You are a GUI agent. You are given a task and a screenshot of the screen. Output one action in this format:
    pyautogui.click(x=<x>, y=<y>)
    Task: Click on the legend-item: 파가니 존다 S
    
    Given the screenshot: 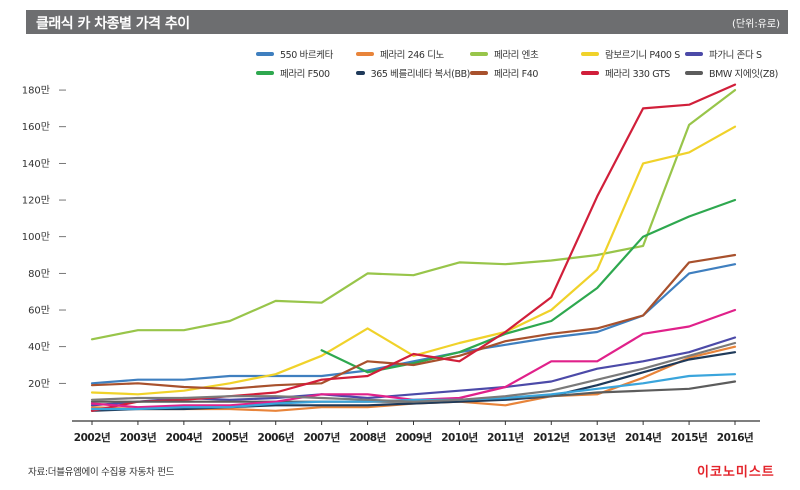 What is the action you would take?
    pyautogui.click(x=735, y=54)
    